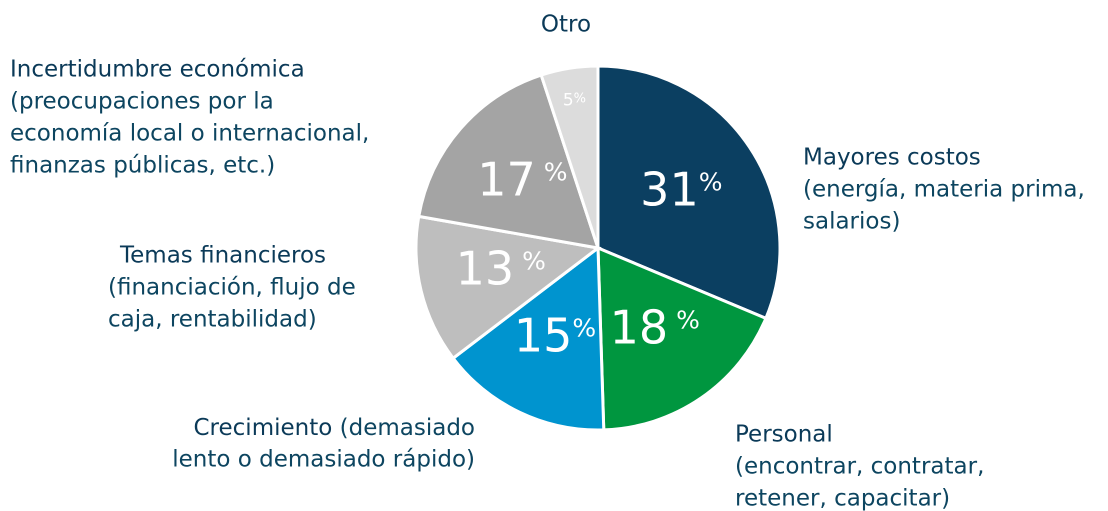 The image size is (1108, 511). What do you see at coordinates (566, 25) in the screenshot?
I see `category-name: Otro` at bounding box center [566, 25].